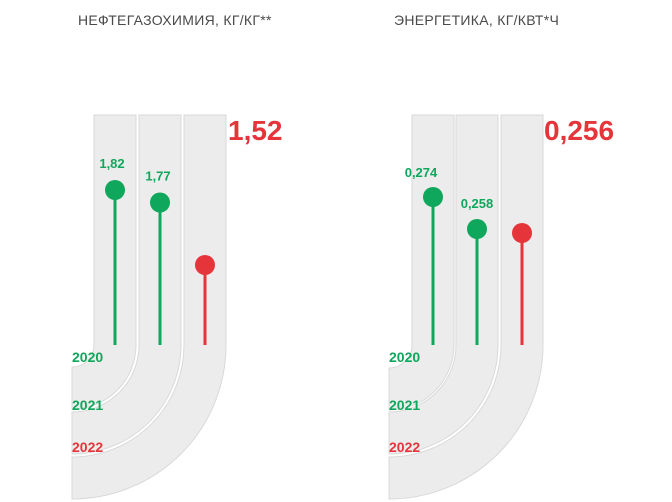  What do you see at coordinates (477, 20) in the screenshot?
I see `chart-title: ЭНЕРГЕТИКА, КГ/КВТ*Ч` at bounding box center [477, 20].